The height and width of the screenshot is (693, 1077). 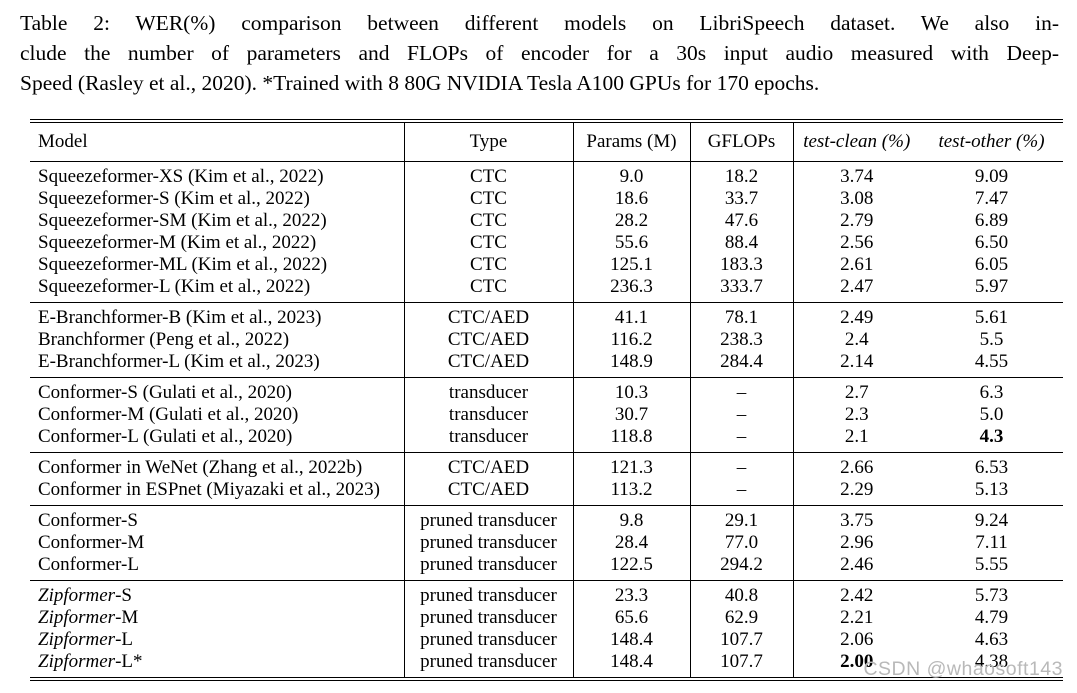 I want to click on col-header-model: Model, so click(x=217, y=141).